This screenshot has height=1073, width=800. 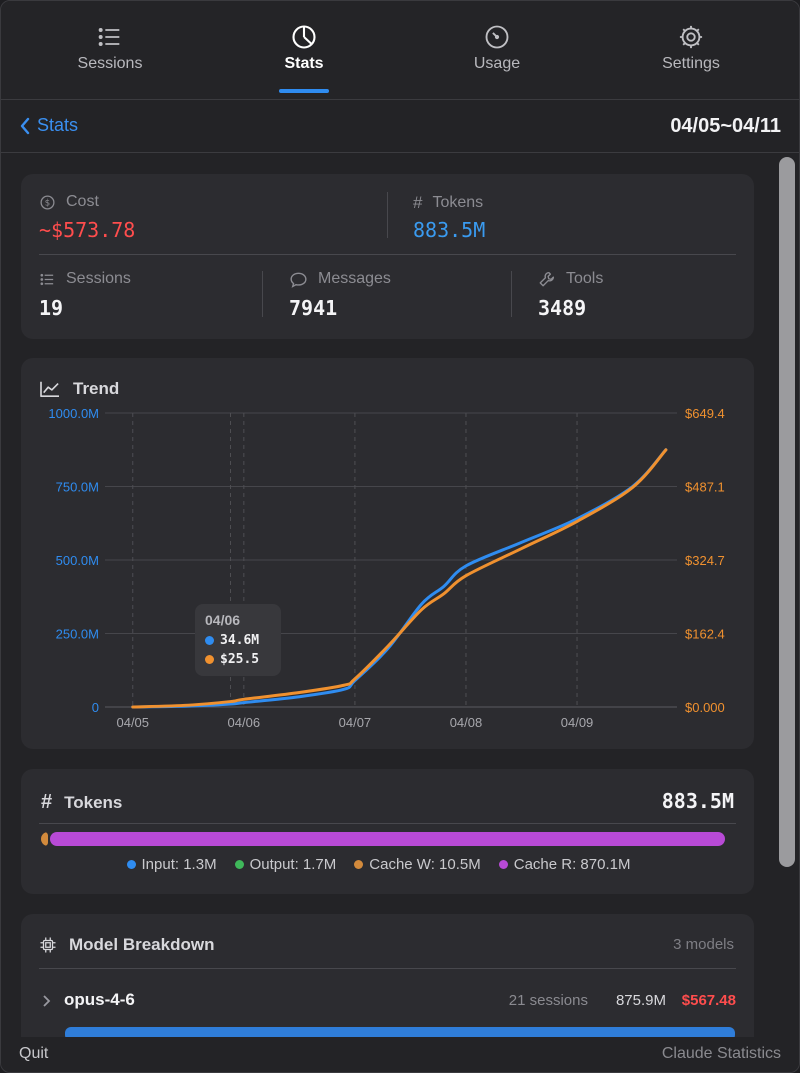 What do you see at coordinates (132, 722) in the screenshot?
I see `x-tick-label: 04/05` at bounding box center [132, 722].